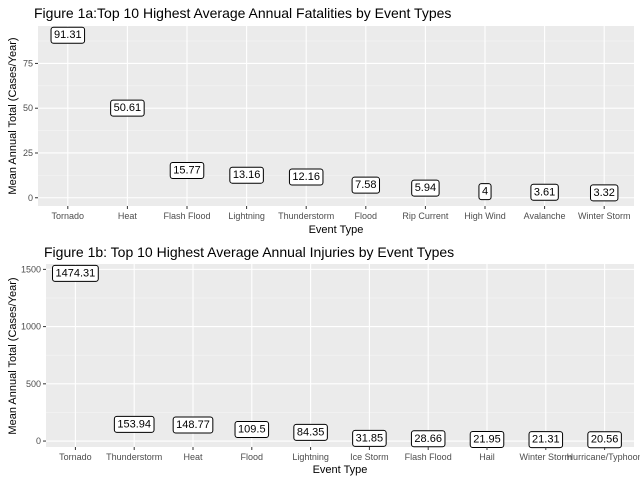 The height and width of the screenshot is (480, 640). I want to click on figure-1b-data-label-text: 20.56, so click(605, 440).